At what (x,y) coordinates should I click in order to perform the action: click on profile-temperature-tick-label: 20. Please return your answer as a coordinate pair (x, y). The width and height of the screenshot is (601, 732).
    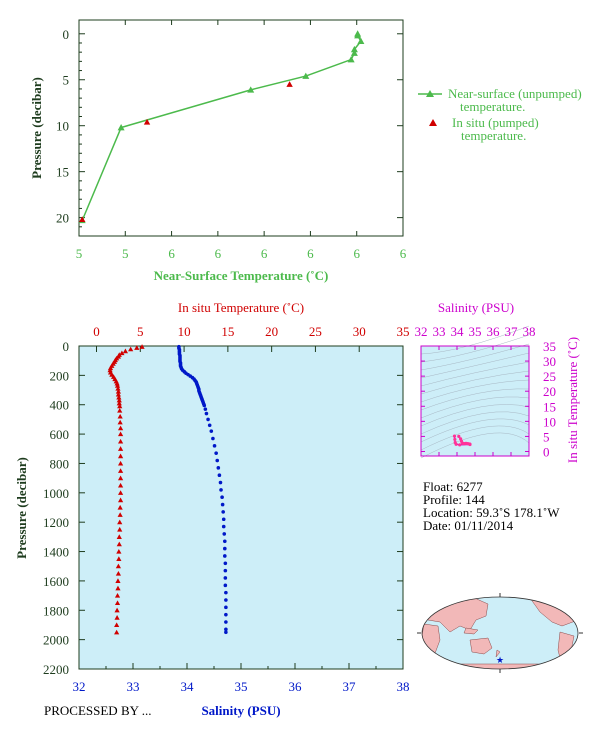
    Looking at the image, I should click on (271, 331).